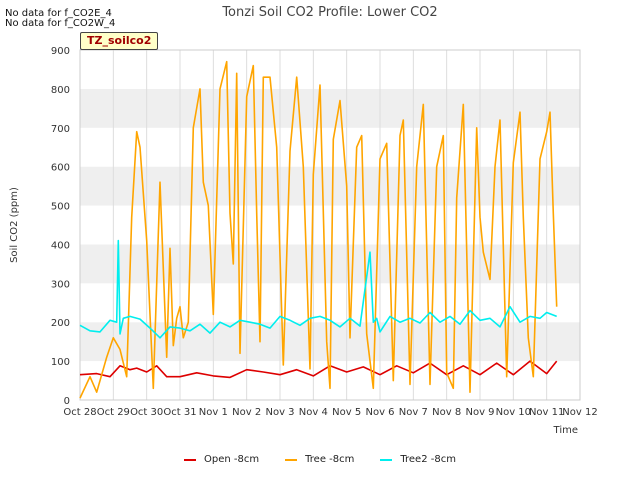 Image resolution: width=640 pixels, height=480 pixels. What do you see at coordinates (190, 459) in the screenshot?
I see `legend-swatch-open` at bounding box center [190, 459].